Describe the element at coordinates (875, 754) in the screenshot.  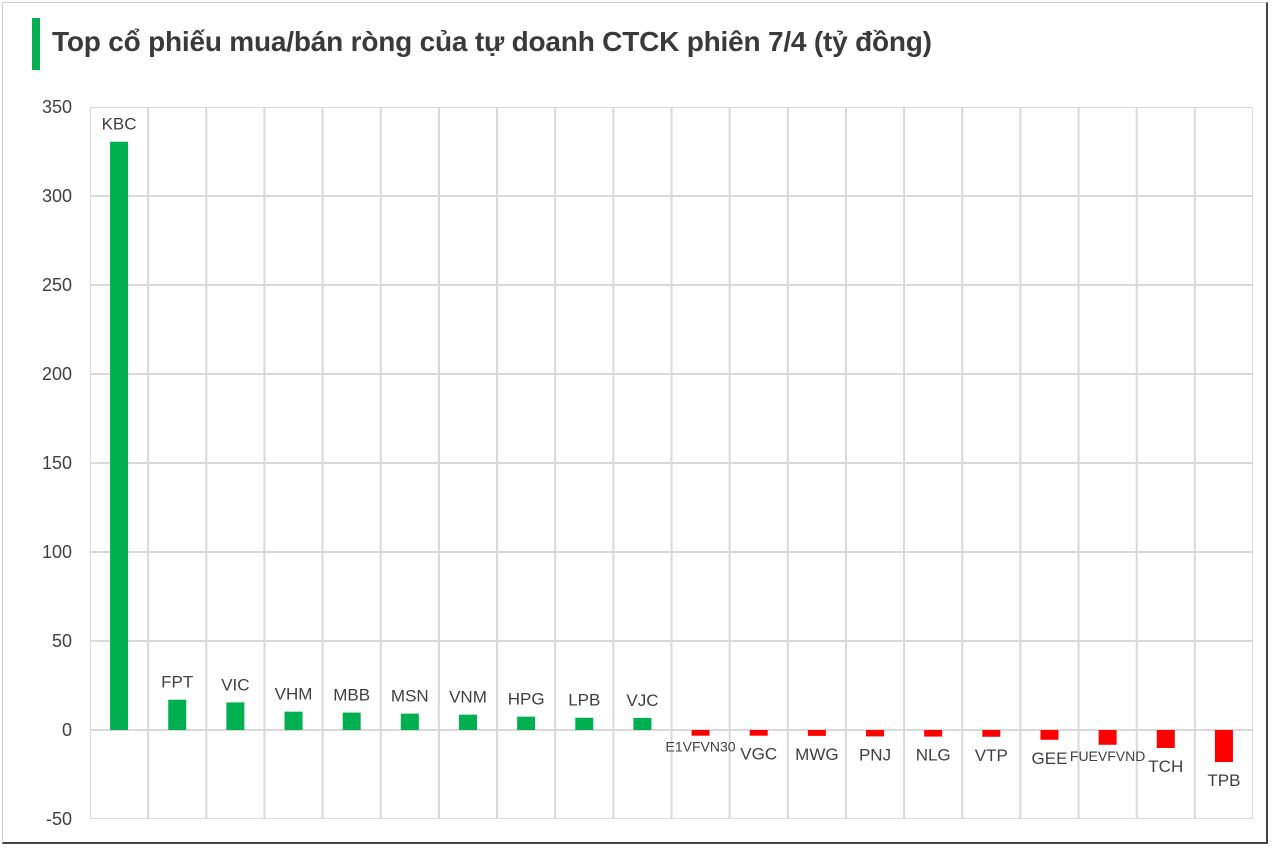
I see `bar-label: PNJ` at that location.